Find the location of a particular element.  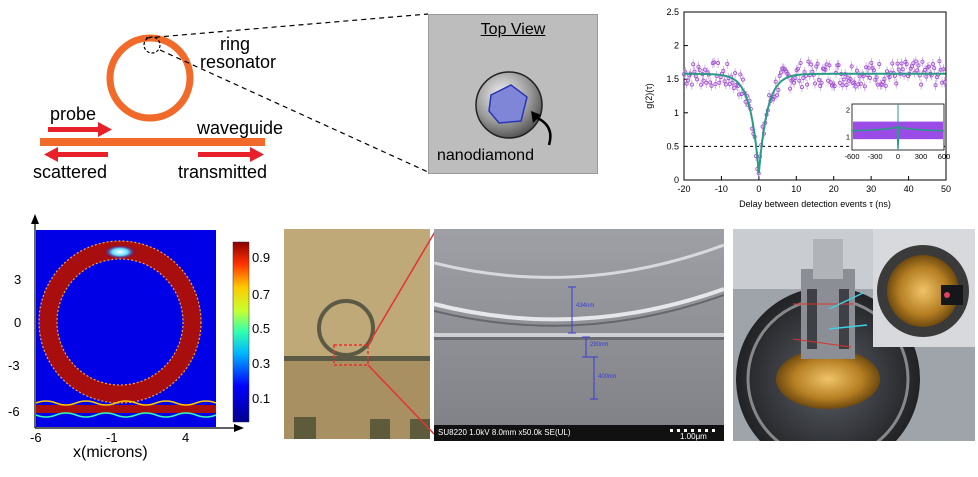

top-view-panel: Top View nanodiamond is located at coordinates (513, 94).